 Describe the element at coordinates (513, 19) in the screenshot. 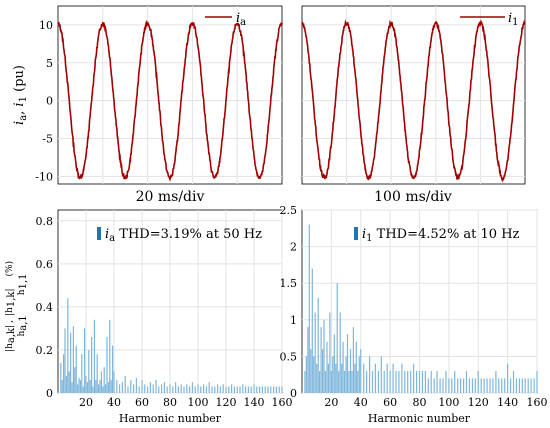

I see `legend-label-i_1: i1` at that location.